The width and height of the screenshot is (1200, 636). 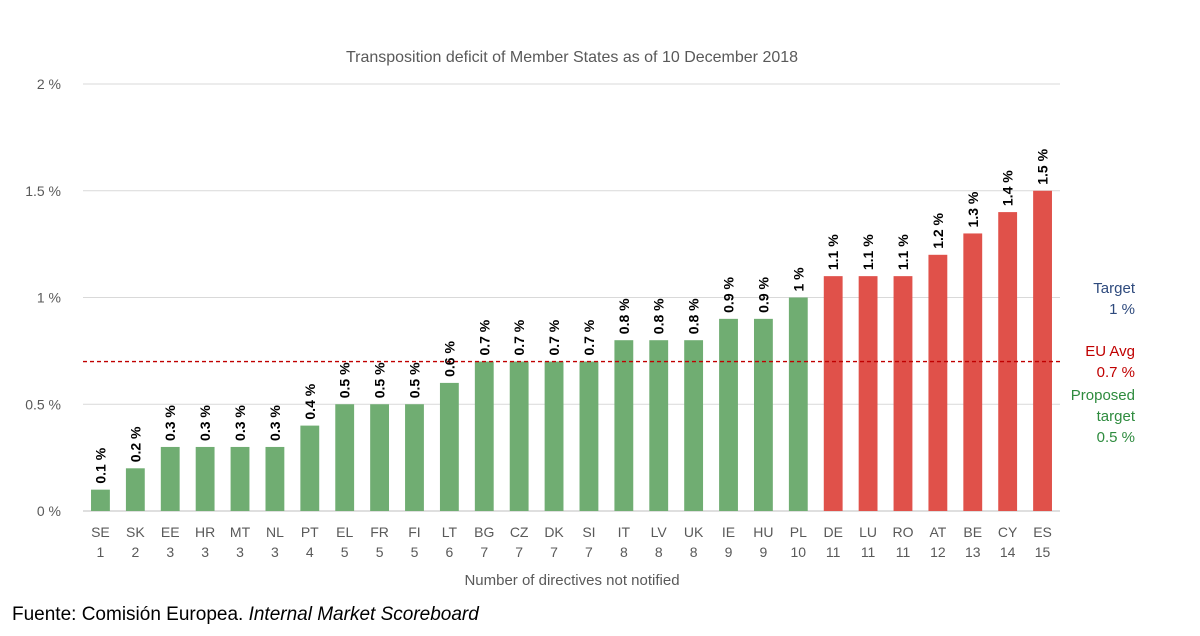 I want to click on bar-dk, so click(x=554, y=436).